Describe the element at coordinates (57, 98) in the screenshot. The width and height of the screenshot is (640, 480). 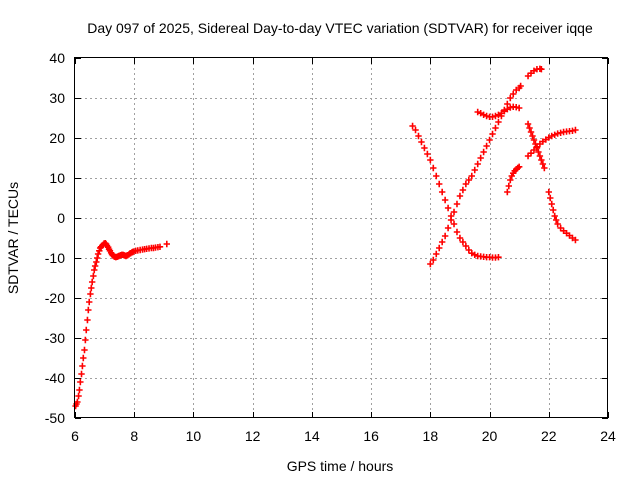
I see `y-tick-label: 30` at that location.